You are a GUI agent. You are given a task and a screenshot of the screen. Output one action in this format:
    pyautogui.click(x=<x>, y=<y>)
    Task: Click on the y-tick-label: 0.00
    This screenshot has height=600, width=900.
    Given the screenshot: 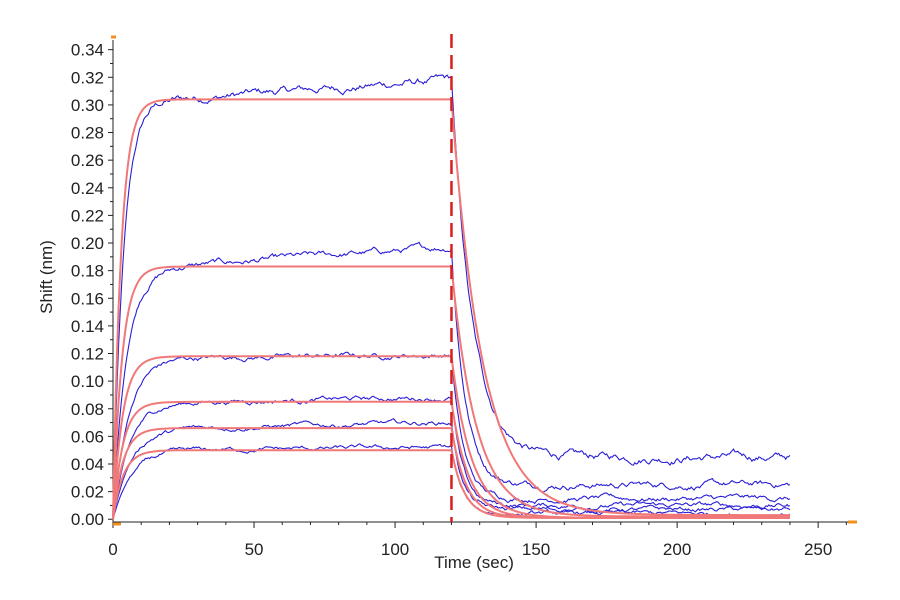 What is the action you would take?
    pyautogui.click(x=87, y=519)
    